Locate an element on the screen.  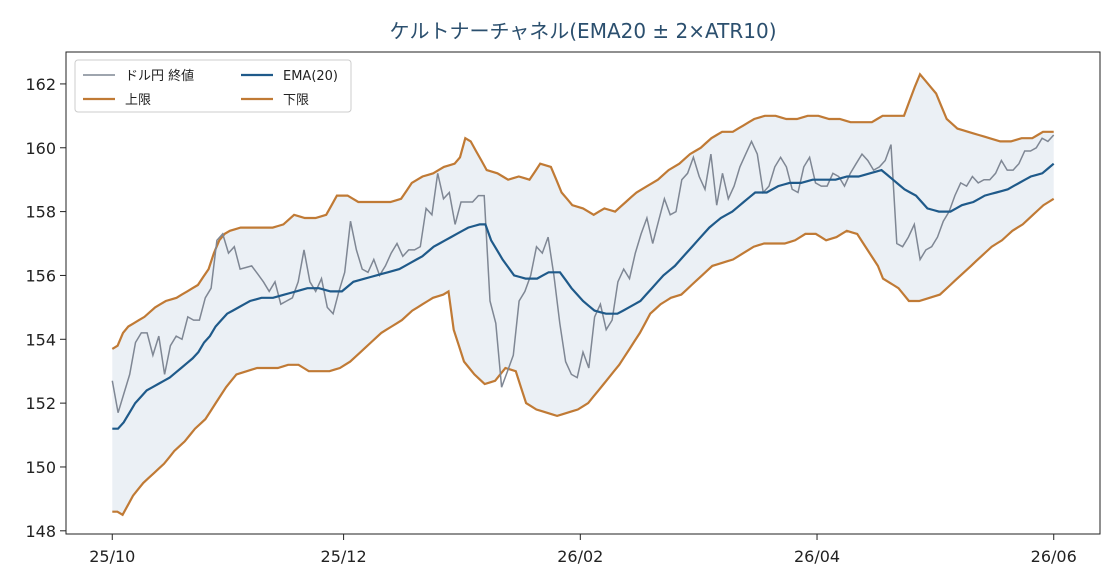
y-tick-label: 162 is located at coordinates (40, 84).